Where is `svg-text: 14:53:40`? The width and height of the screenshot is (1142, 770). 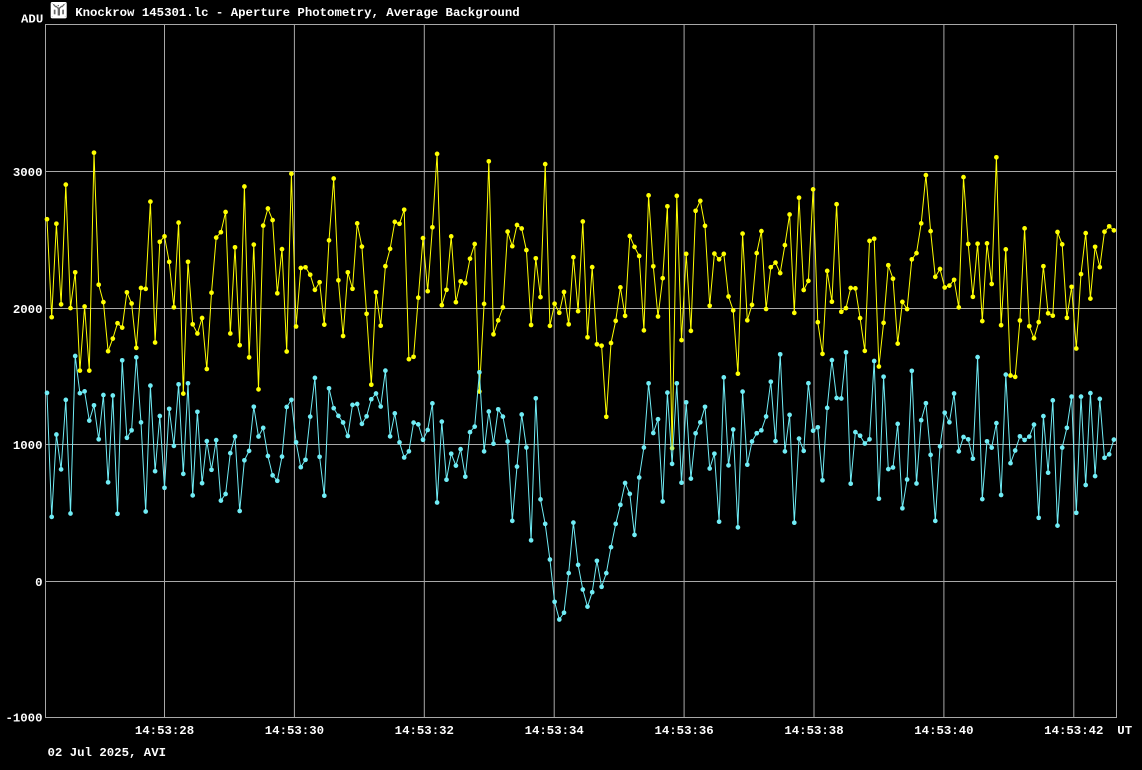 svg-text: 14:53:40 is located at coordinates (943, 731).